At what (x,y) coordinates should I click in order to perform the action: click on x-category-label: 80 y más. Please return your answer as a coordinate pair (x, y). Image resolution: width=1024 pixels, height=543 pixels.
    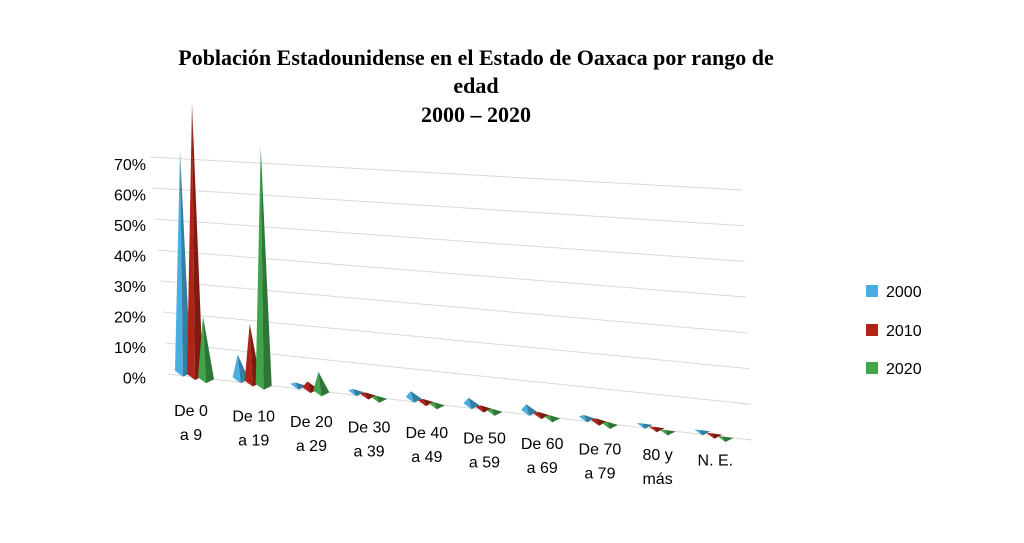
    Looking at the image, I should click on (657, 467).